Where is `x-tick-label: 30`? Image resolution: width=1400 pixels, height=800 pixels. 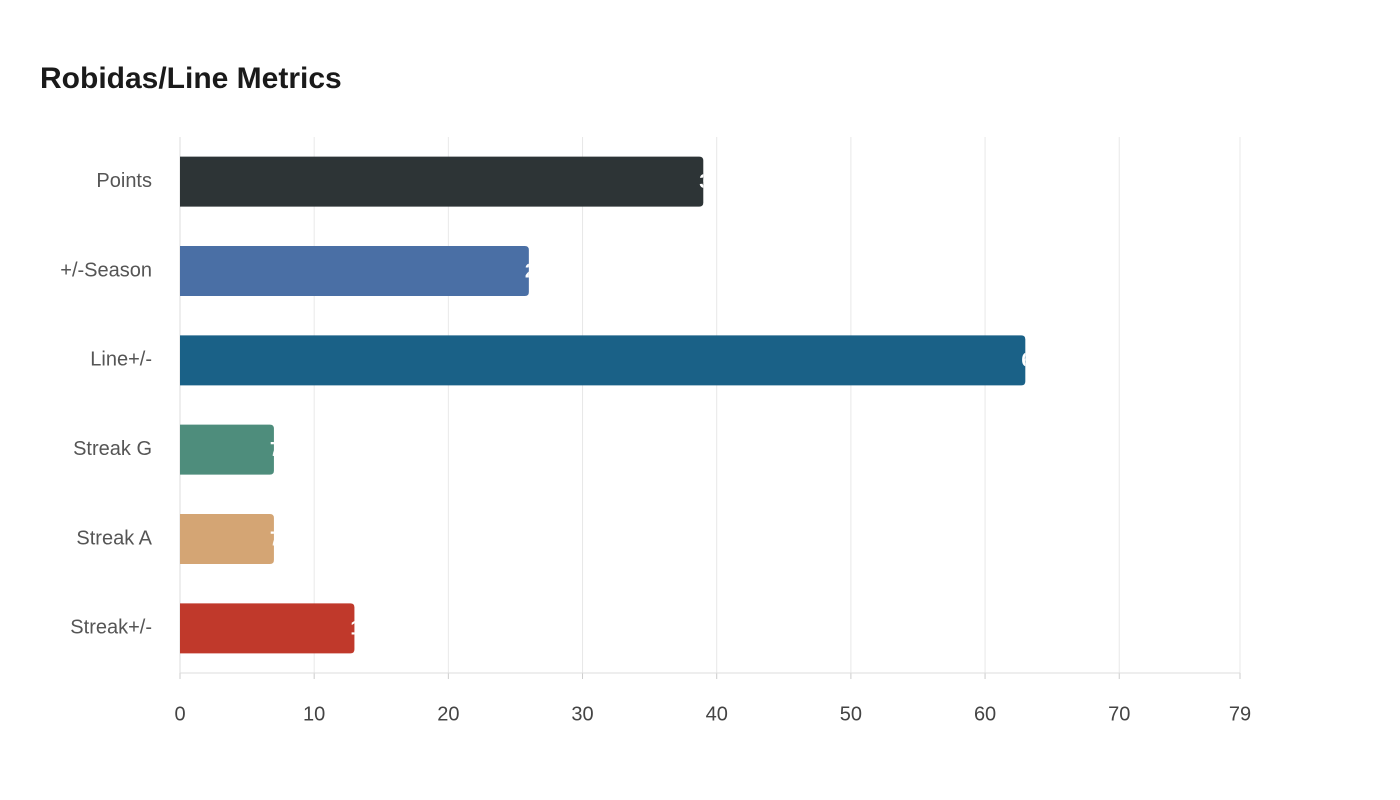
x-tick-label: 30 is located at coordinates (582, 714).